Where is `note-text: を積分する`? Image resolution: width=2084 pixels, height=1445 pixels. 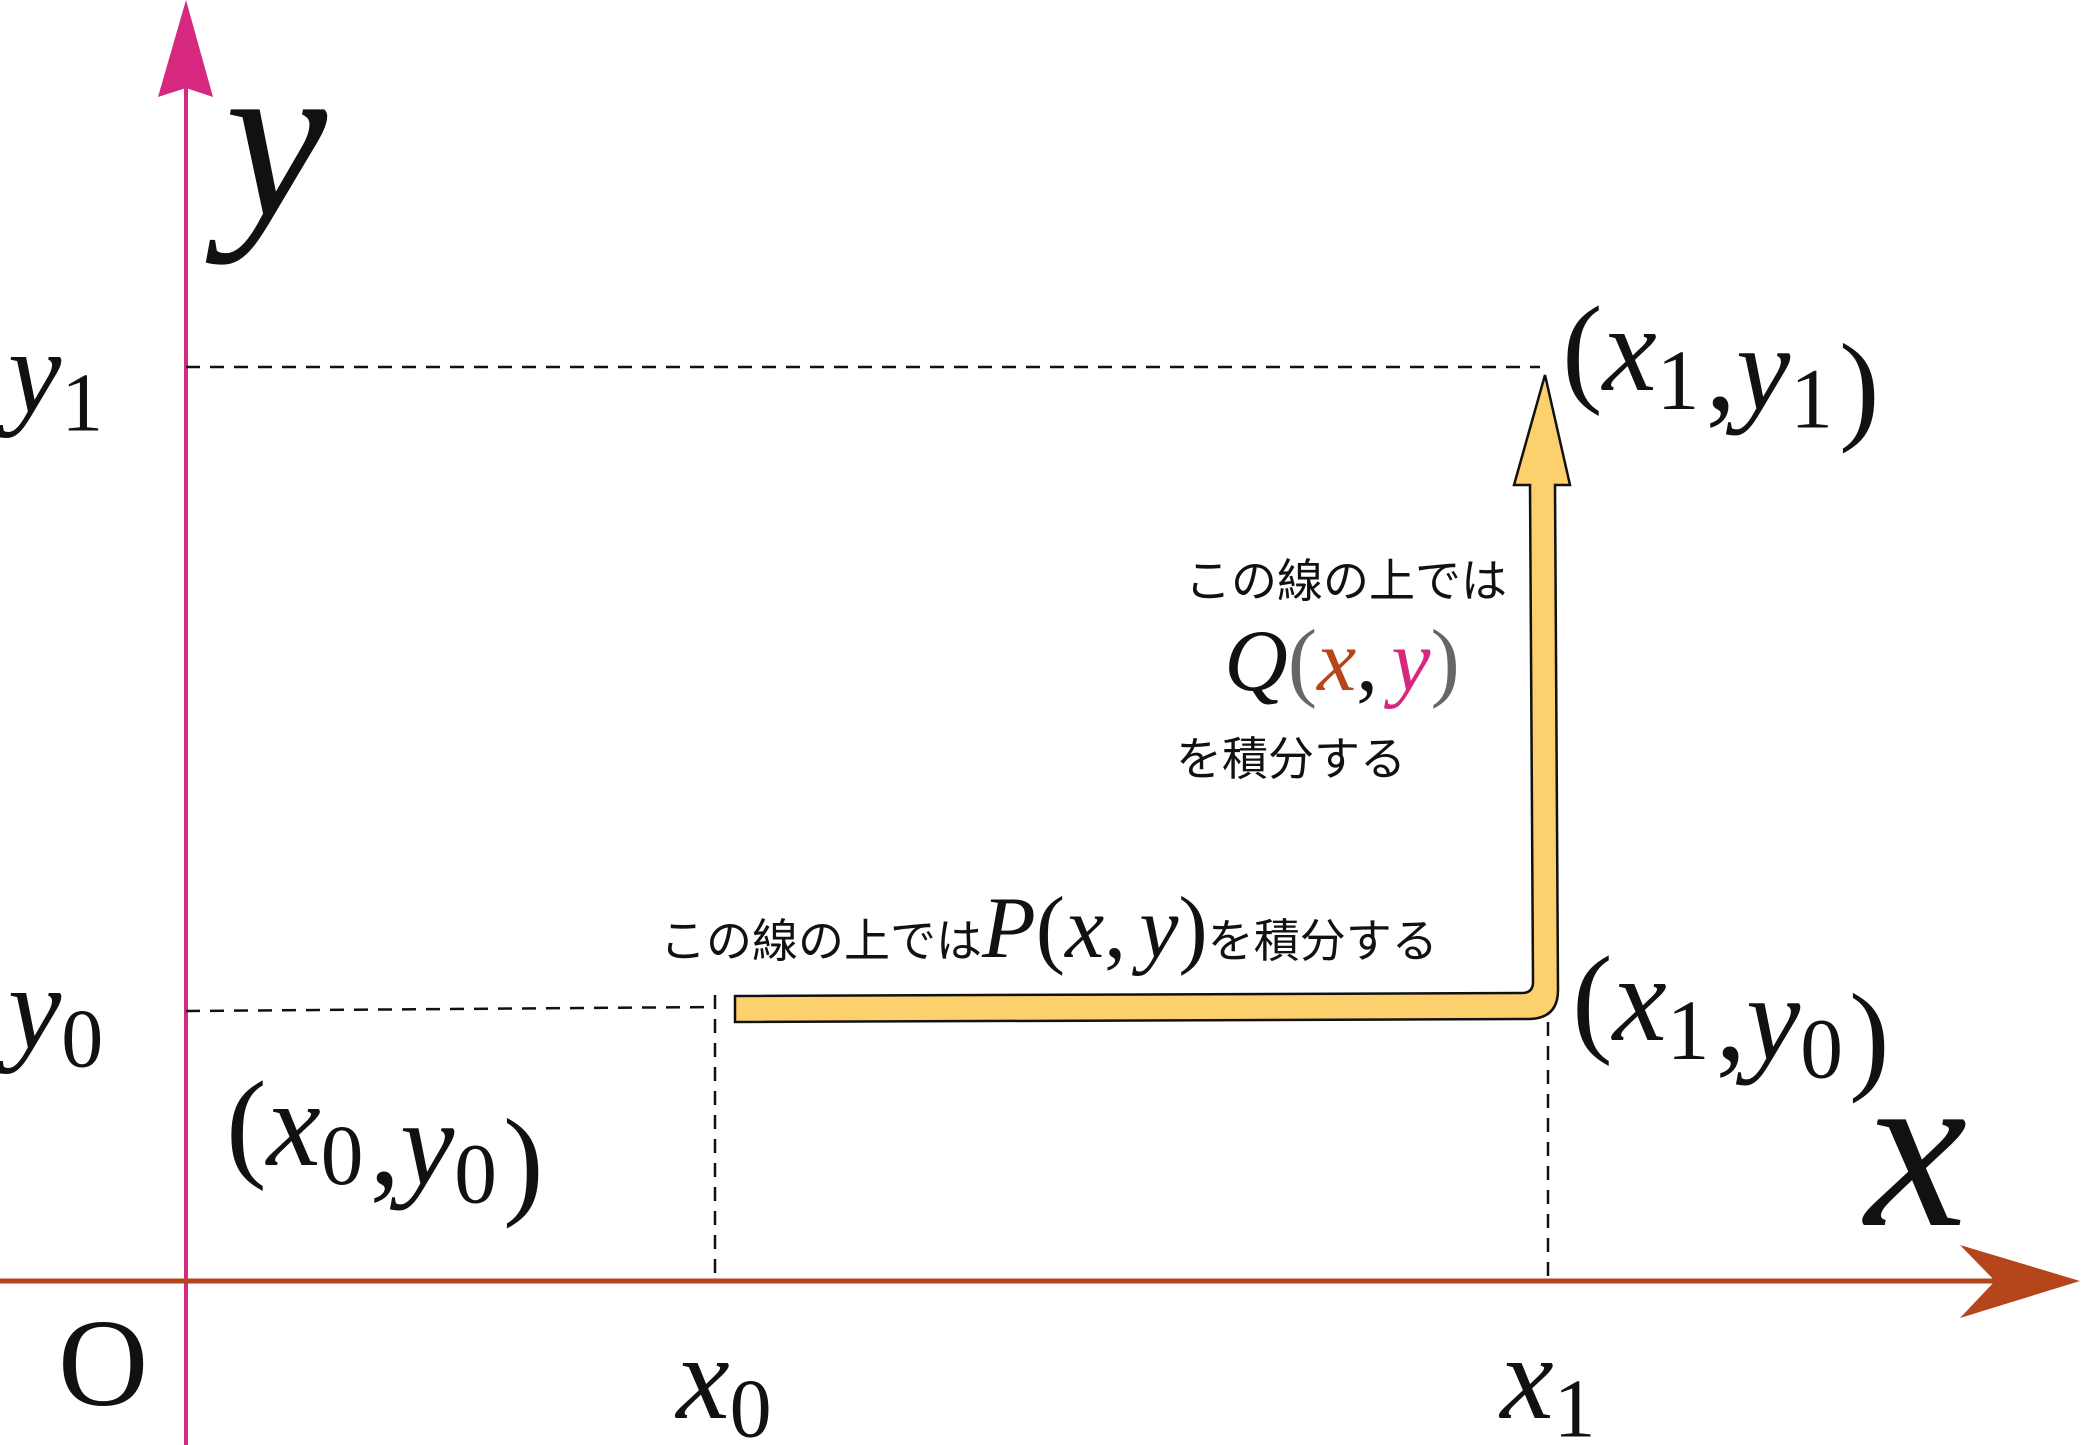
note-text: を積分する is located at coordinates (1291, 759).